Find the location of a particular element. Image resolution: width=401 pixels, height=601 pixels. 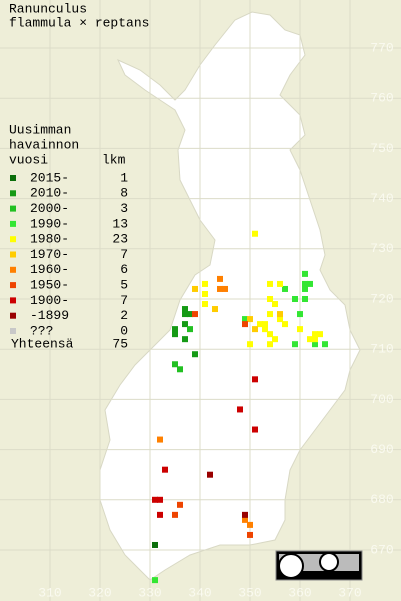

legend-count: 3 is located at coordinates (124, 208).